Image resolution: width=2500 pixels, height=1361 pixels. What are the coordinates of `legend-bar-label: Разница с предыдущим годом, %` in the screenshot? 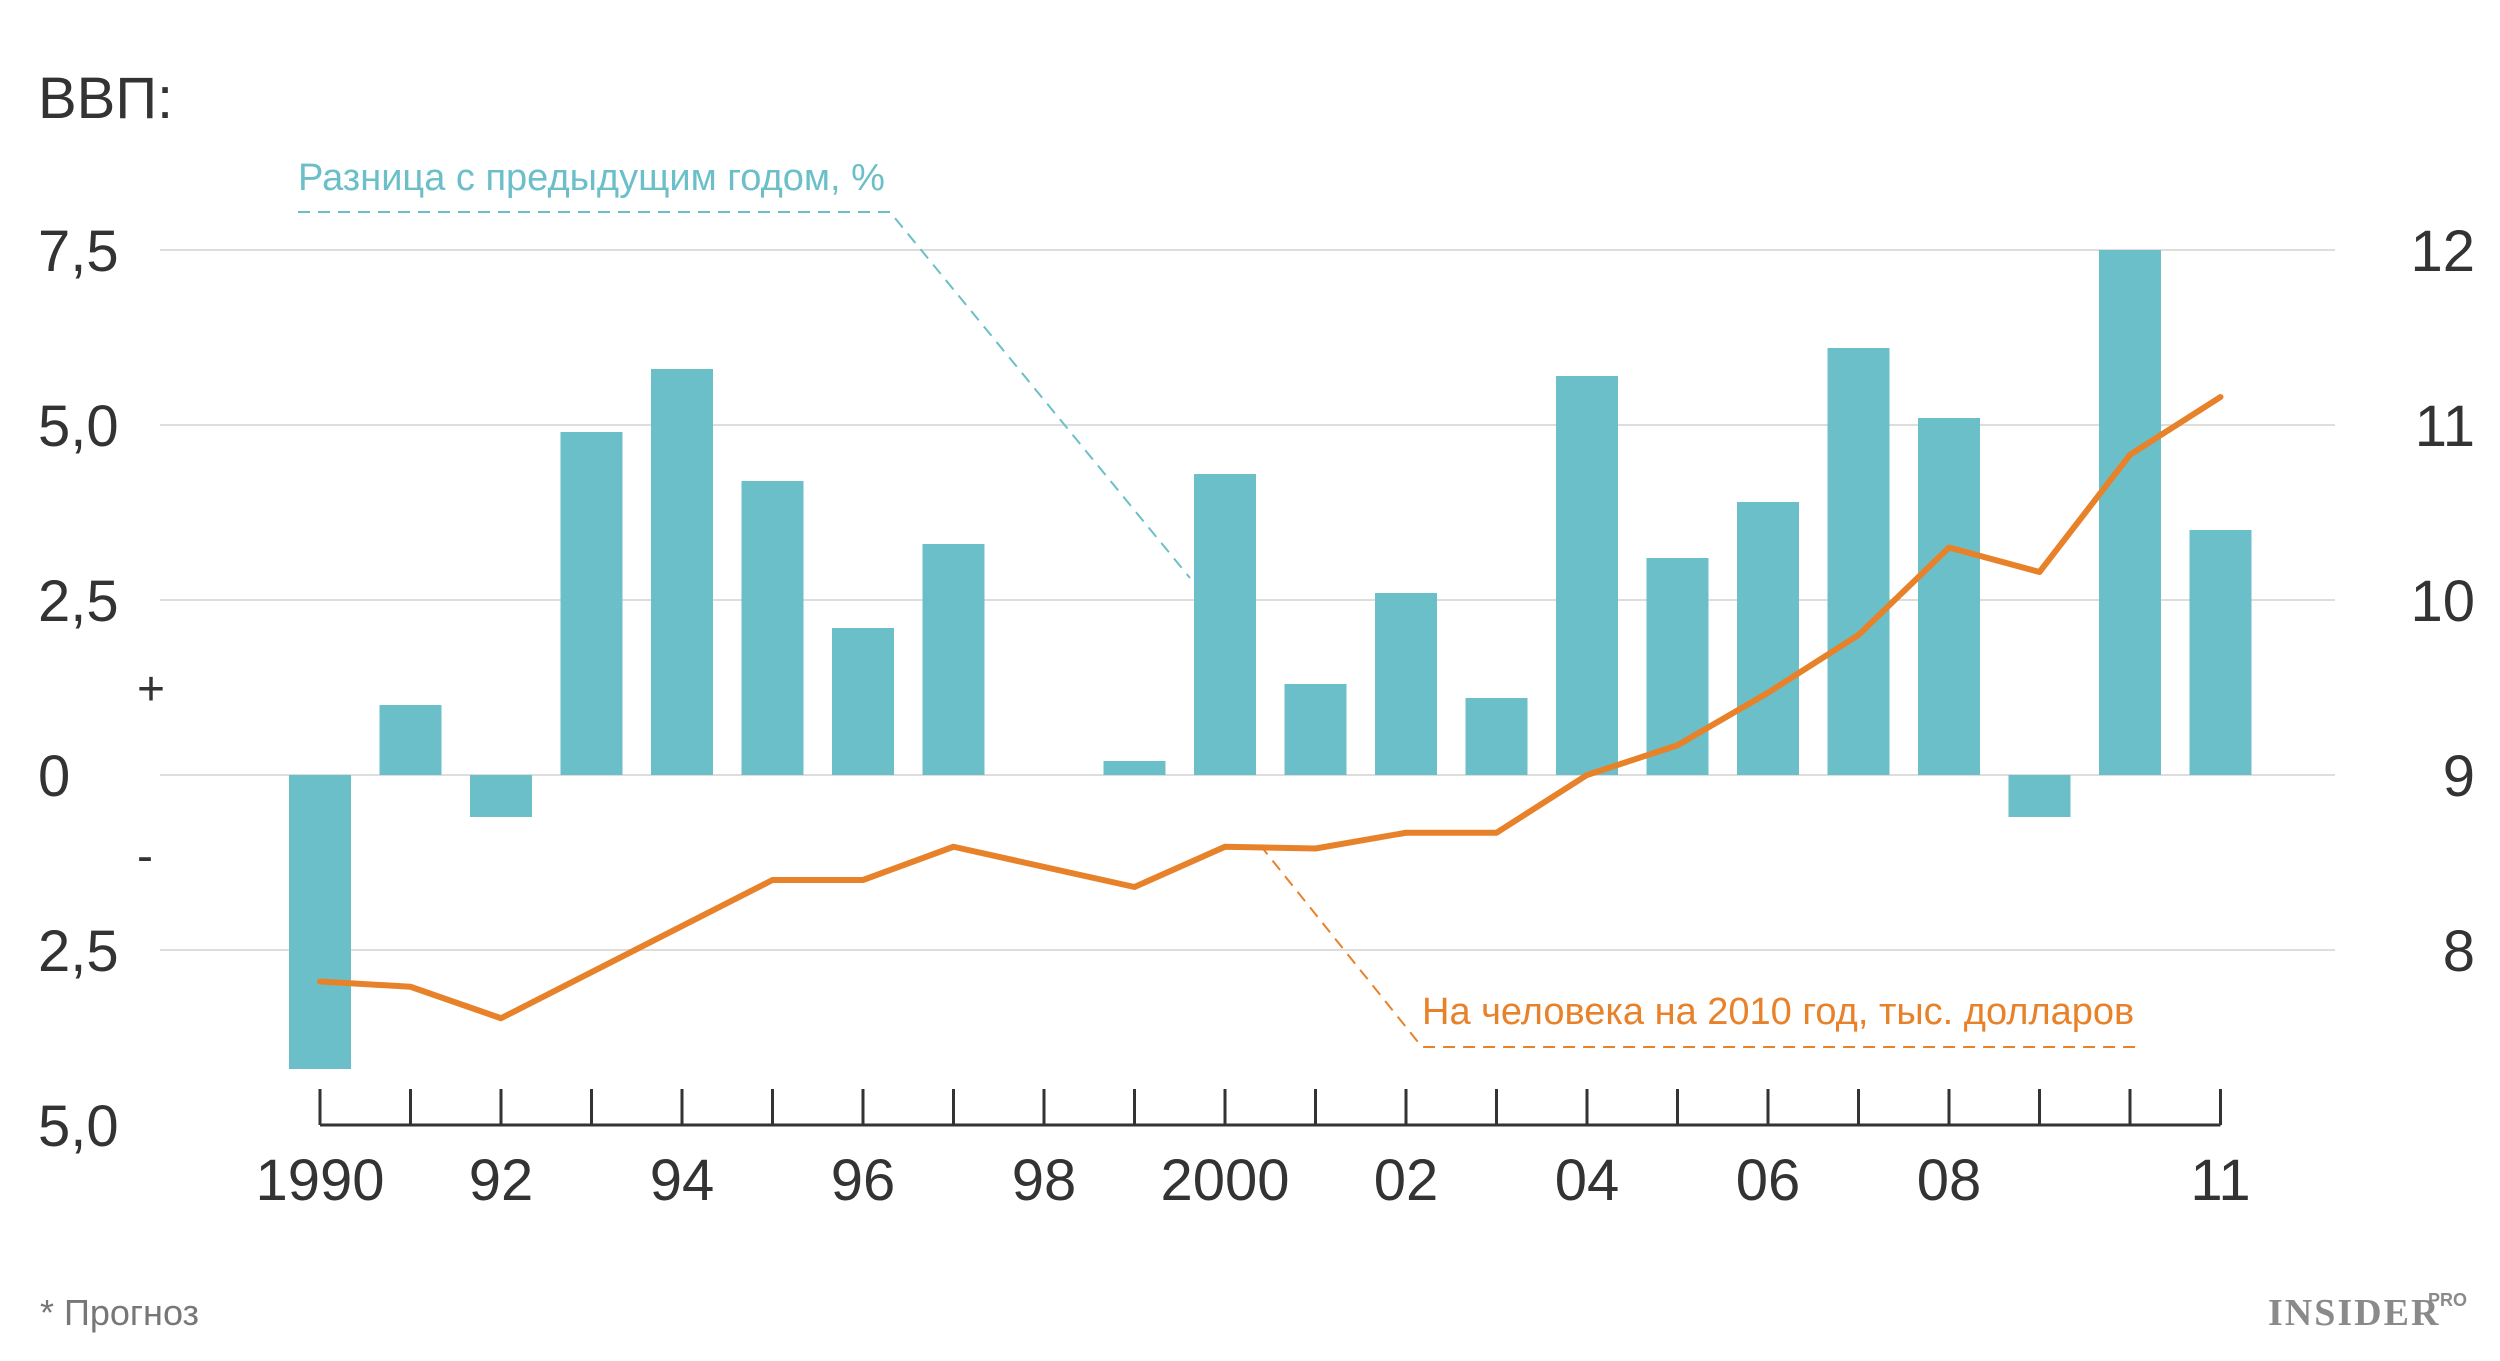 It's located at (591, 178).